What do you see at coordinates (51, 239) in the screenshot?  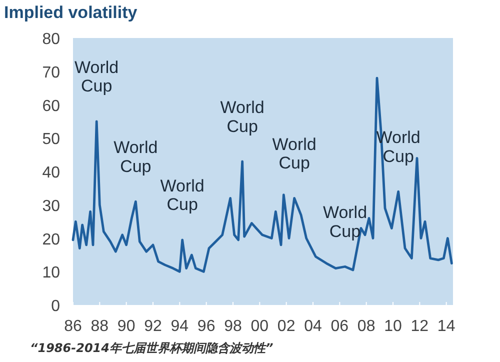 I see `y-tick-label: 20` at bounding box center [51, 239].